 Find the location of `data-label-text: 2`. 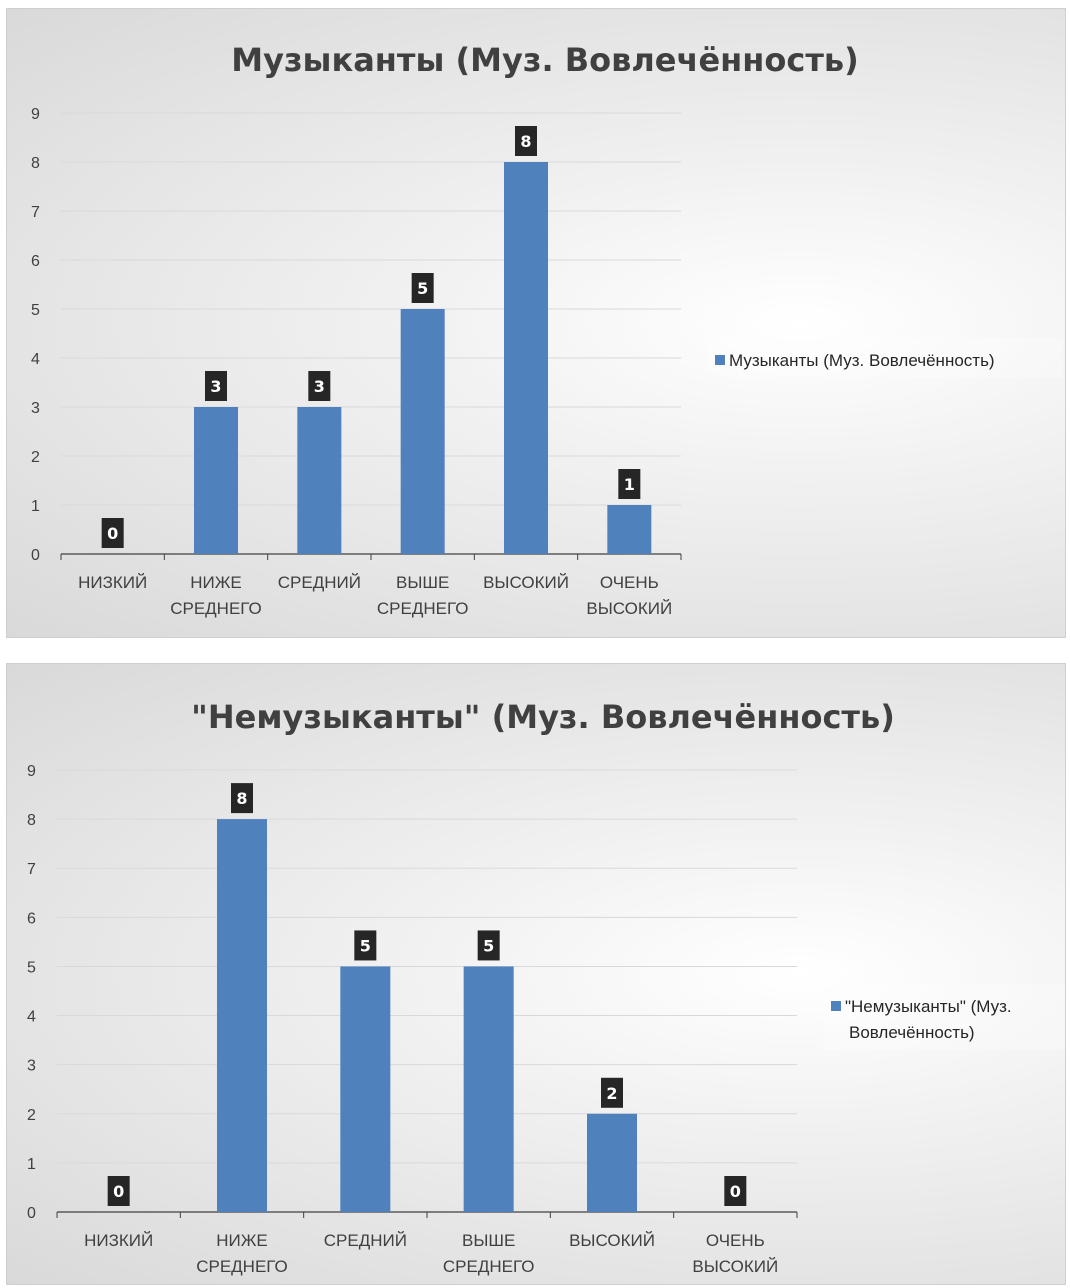

data-label-text: 2 is located at coordinates (611, 1093).